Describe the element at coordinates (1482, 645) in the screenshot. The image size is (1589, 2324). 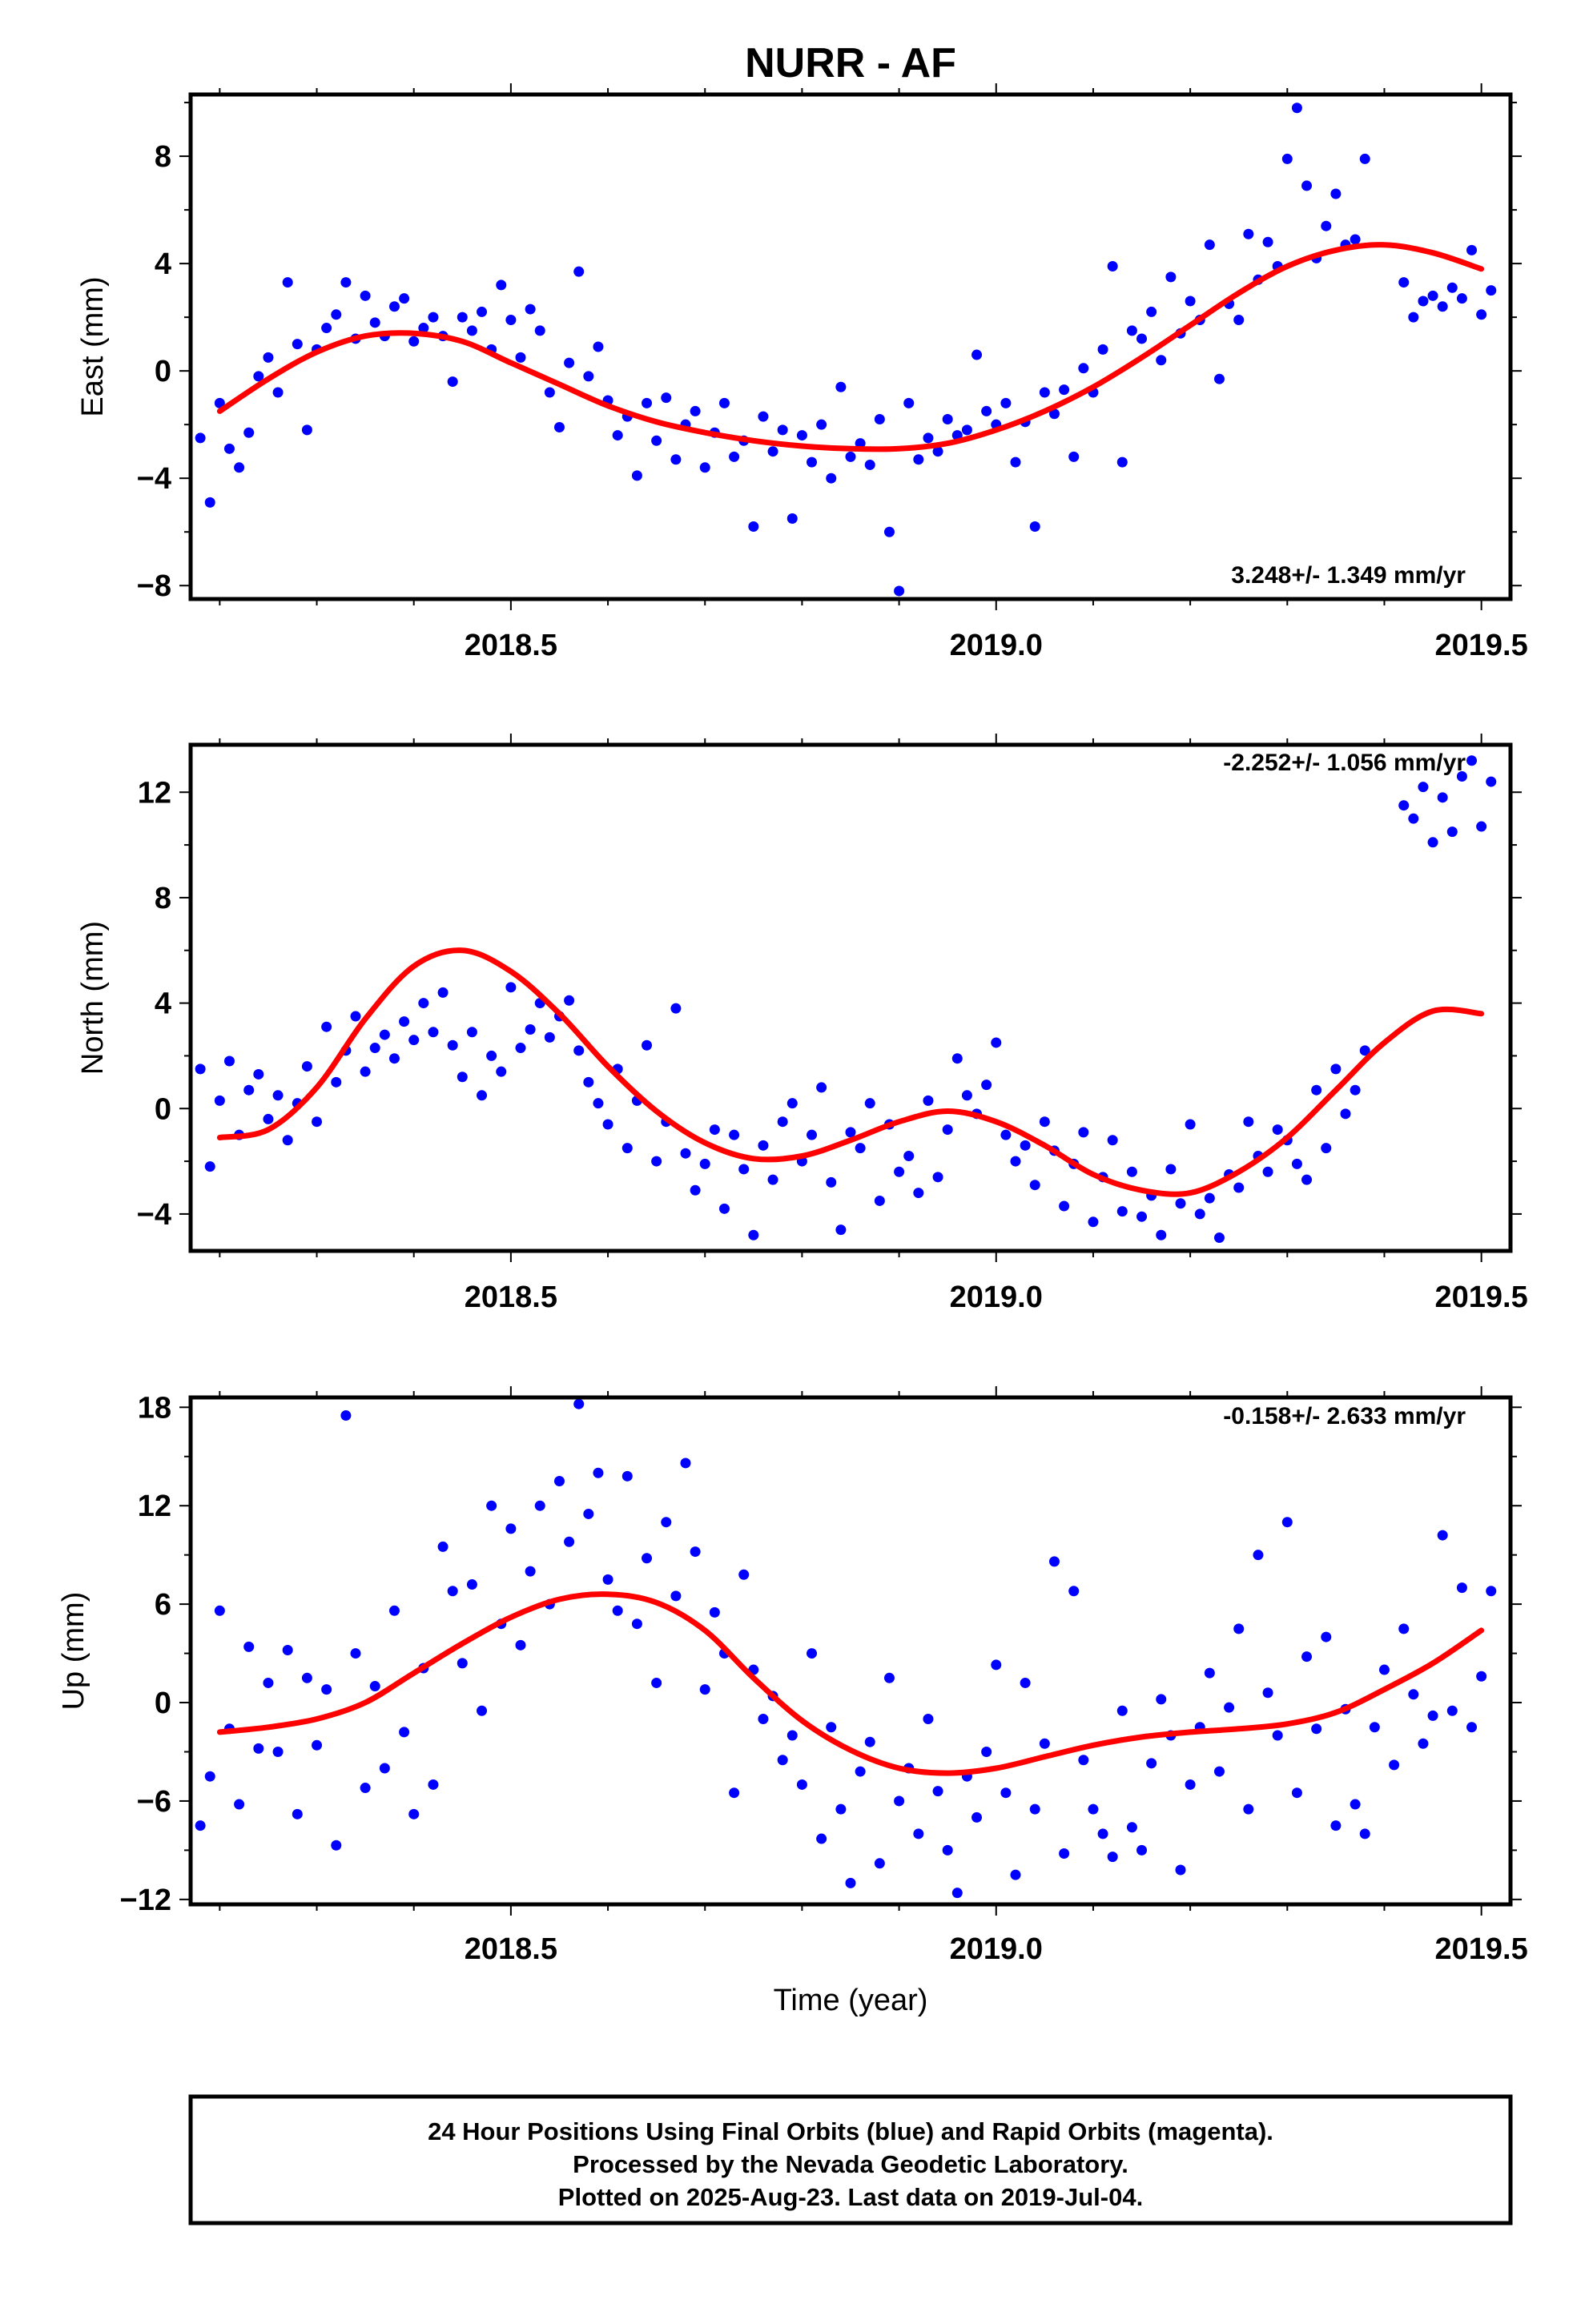
I see `x-tick-label: 2019.5` at that location.